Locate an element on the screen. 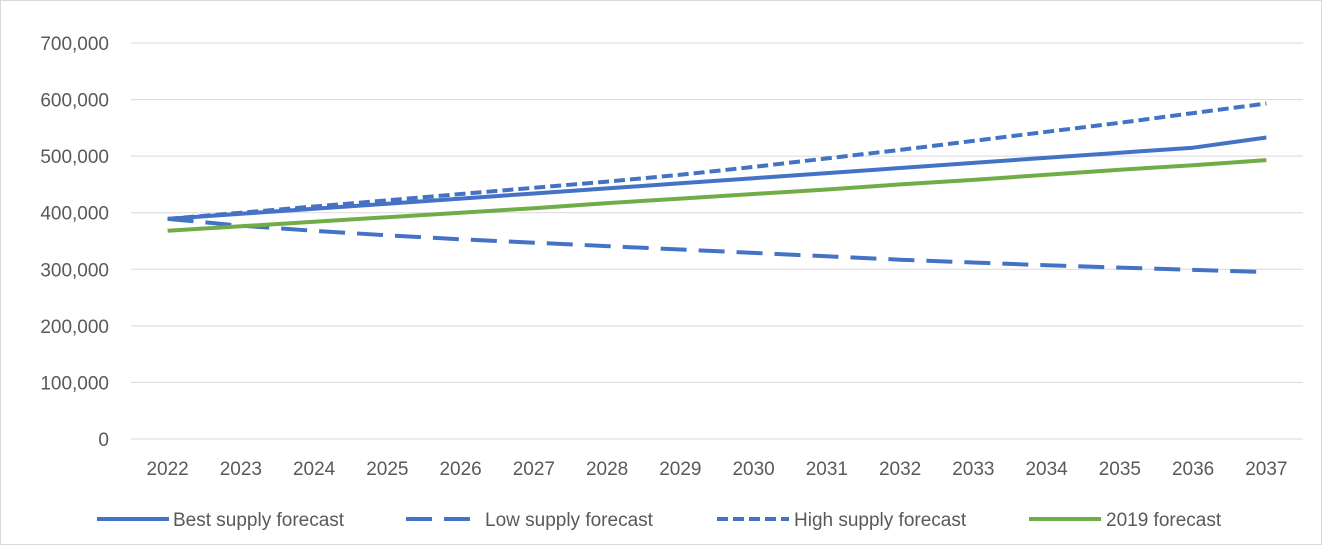 Image resolution: width=1325 pixels, height=547 pixels. x-tick-label: 2022 is located at coordinates (167, 469).